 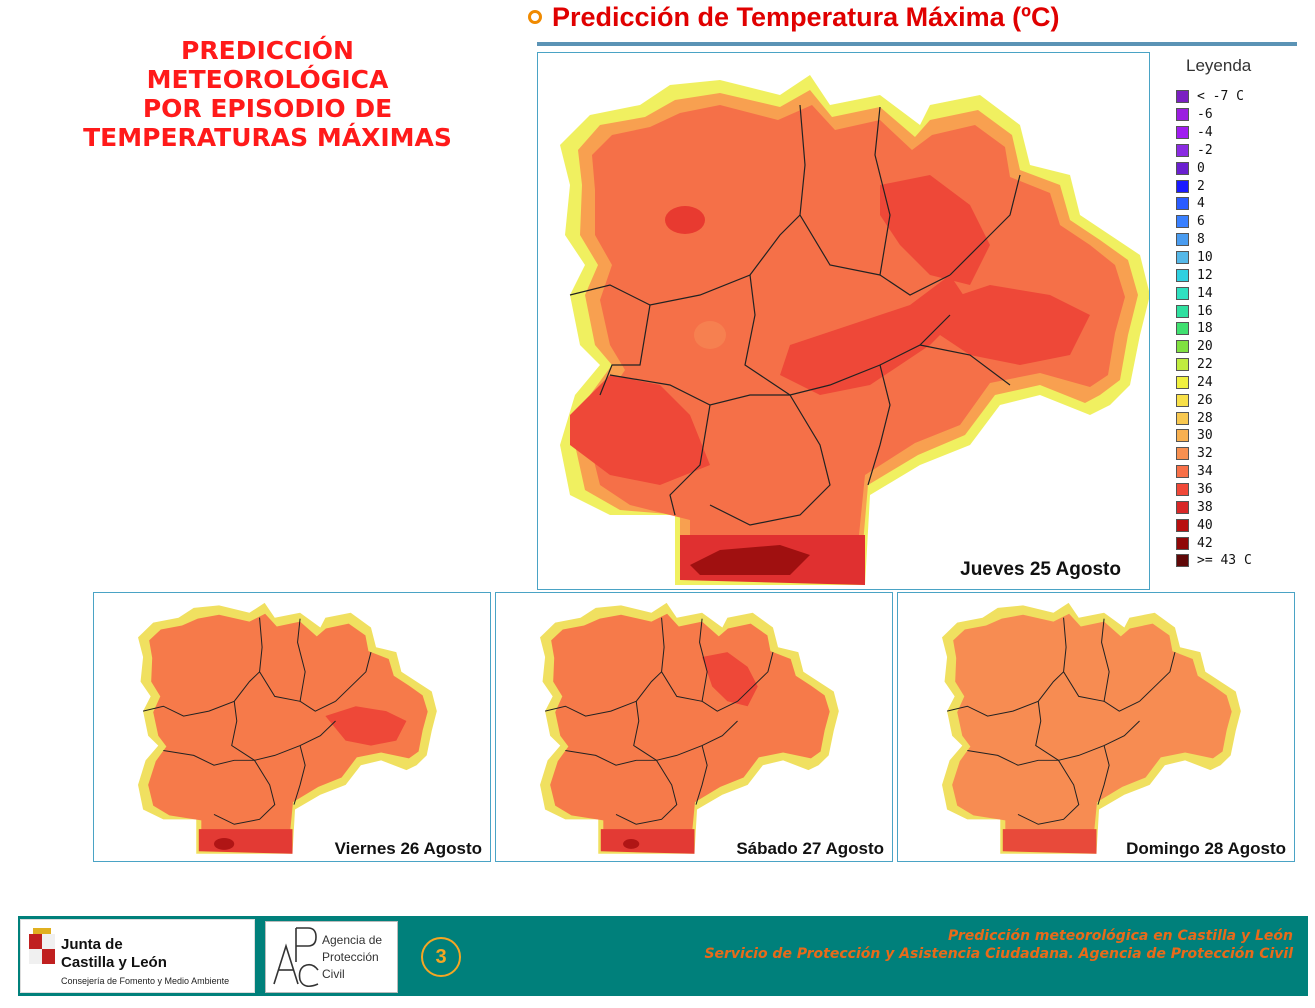 I want to click on legend-label: 34, so click(x=1205, y=472).